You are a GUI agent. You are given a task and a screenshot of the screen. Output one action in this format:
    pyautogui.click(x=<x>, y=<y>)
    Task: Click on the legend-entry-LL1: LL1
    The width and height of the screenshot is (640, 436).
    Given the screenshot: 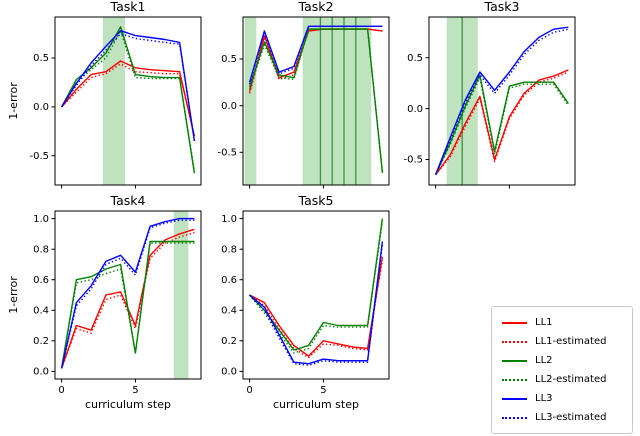 What is the action you would take?
    pyautogui.click(x=561, y=322)
    